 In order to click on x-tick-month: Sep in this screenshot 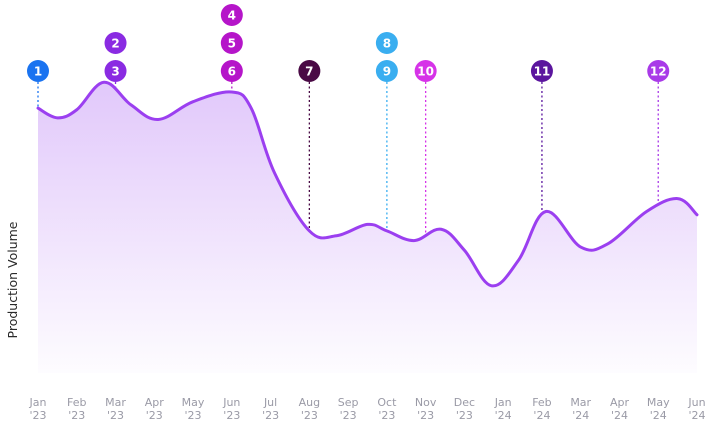, I will do `click(348, 402)`.